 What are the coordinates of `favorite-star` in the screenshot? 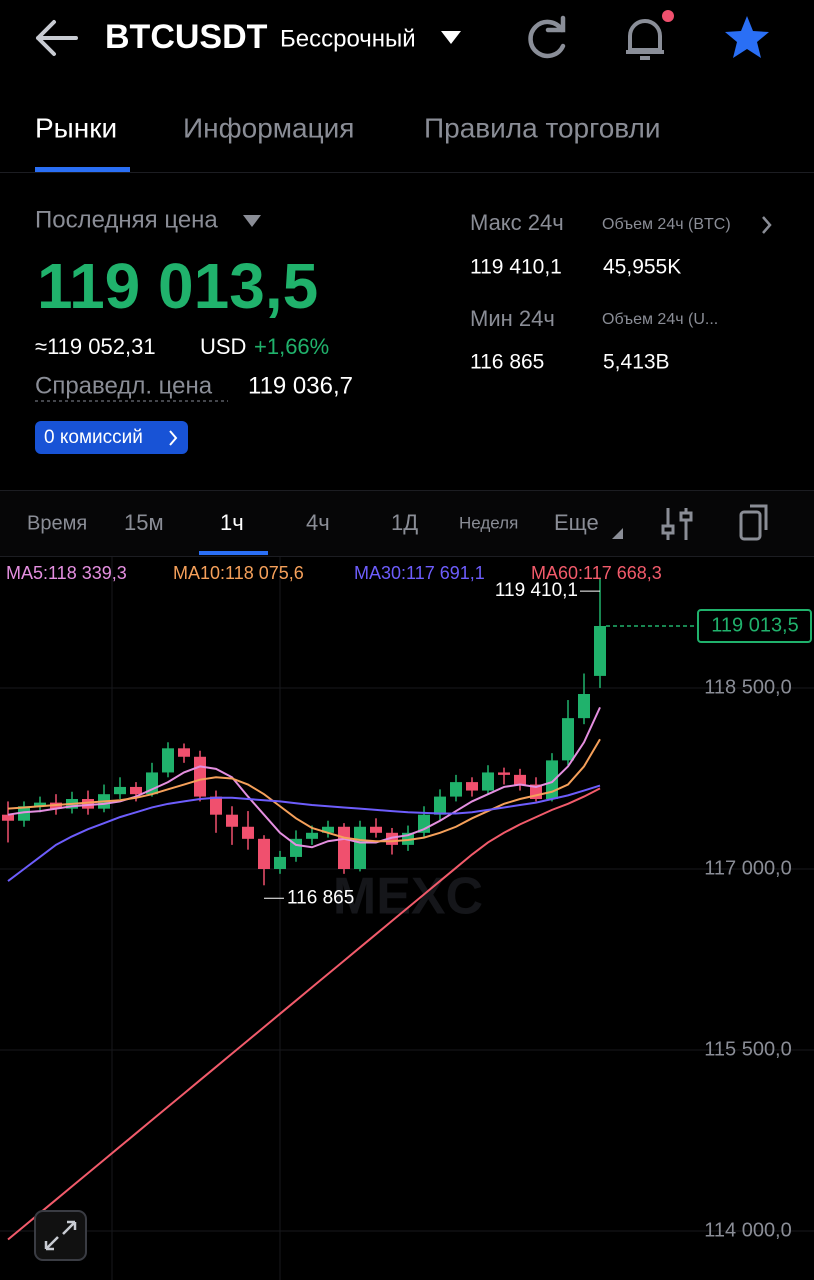 It's located at (747, 37).